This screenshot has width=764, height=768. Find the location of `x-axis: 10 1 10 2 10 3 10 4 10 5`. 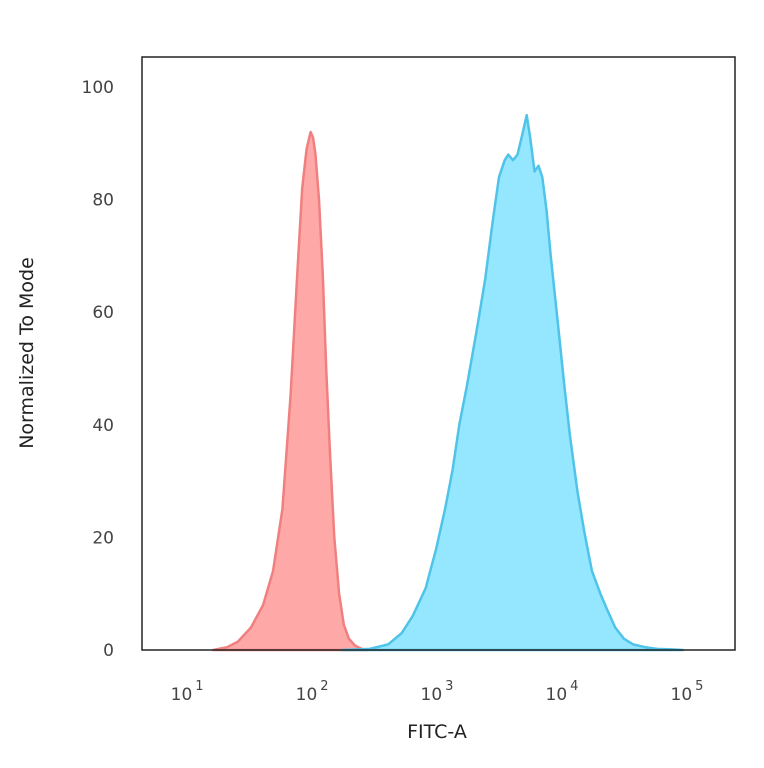

x-axis: 10 1 10 2 10 3 10 4 10 5 is located at coordinates (437, 692).